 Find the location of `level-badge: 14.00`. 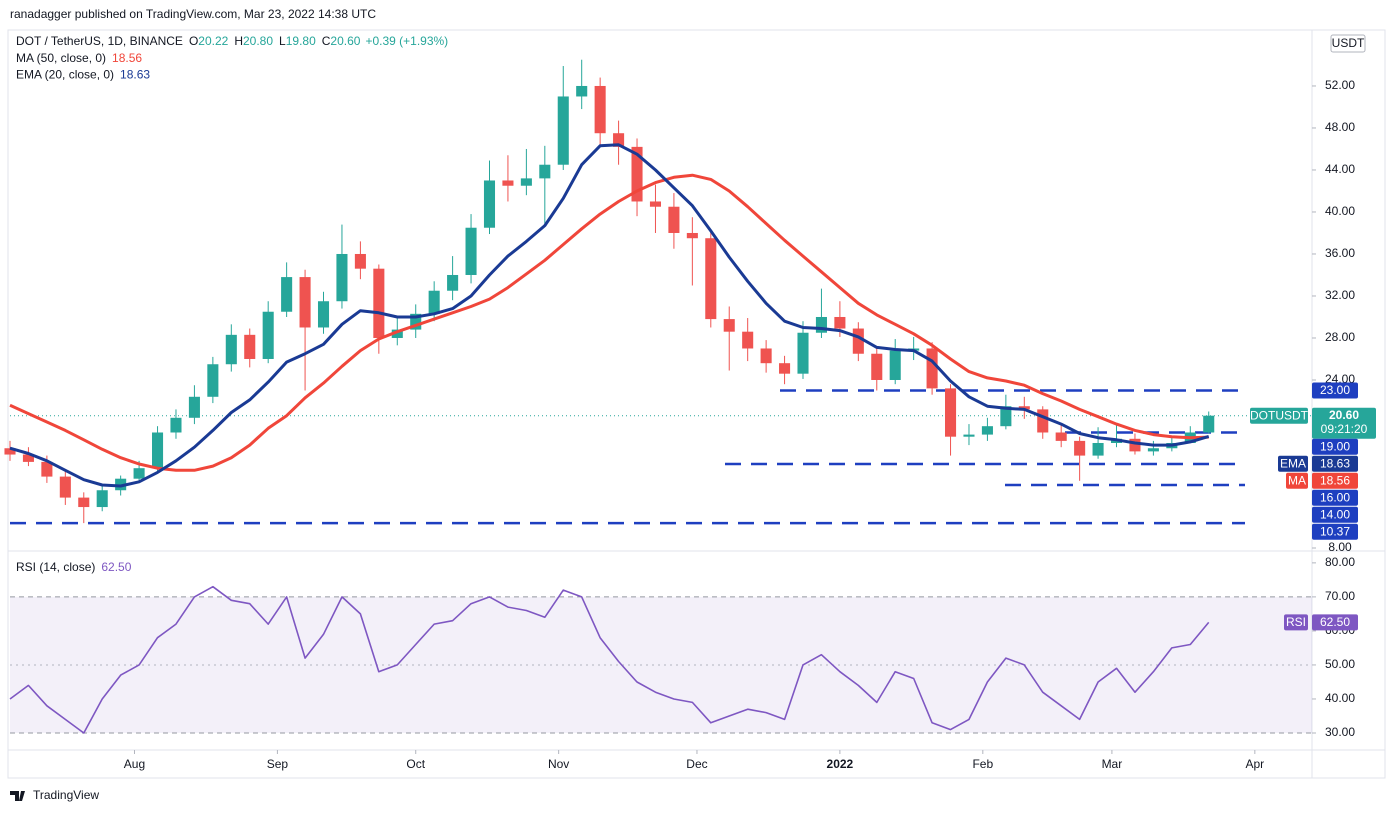

level-badge: 14.00 is located at coordinates (1335, 514).